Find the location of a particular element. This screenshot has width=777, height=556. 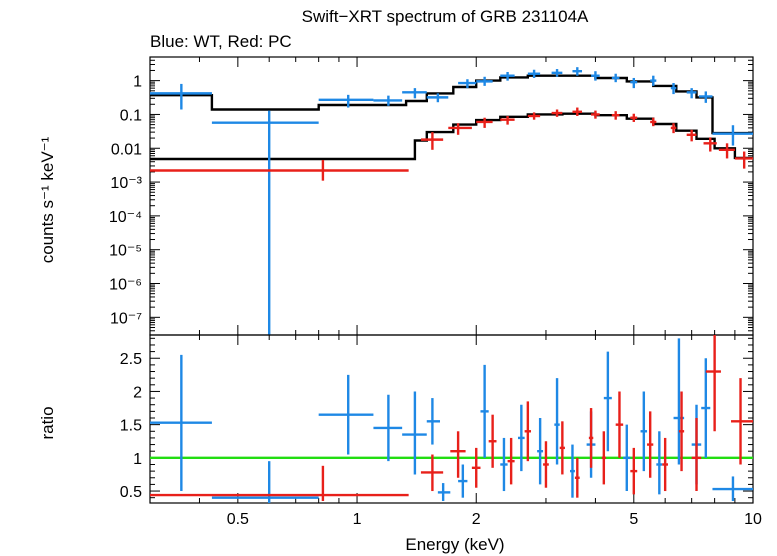

x-tick-label: 5 is located at coordinates (633, 519).